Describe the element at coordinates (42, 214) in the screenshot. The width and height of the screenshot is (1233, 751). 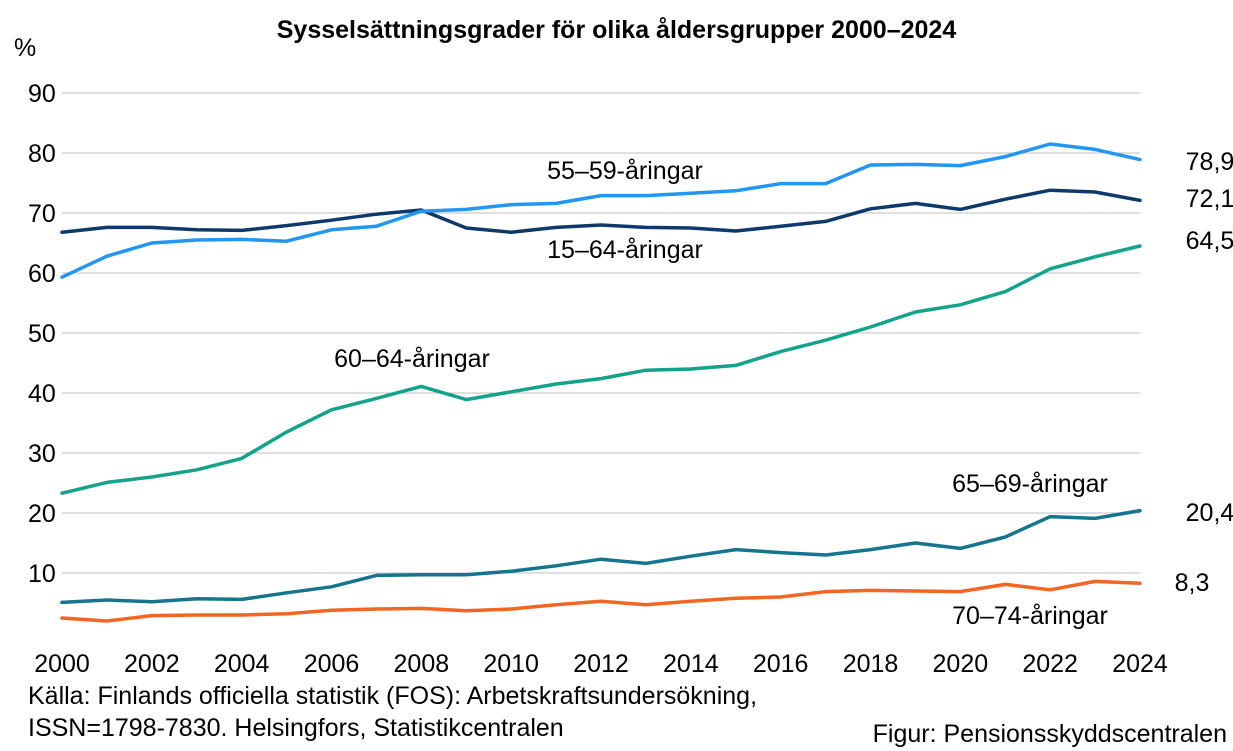
I see `y-tick-label-70: 70` at that location.